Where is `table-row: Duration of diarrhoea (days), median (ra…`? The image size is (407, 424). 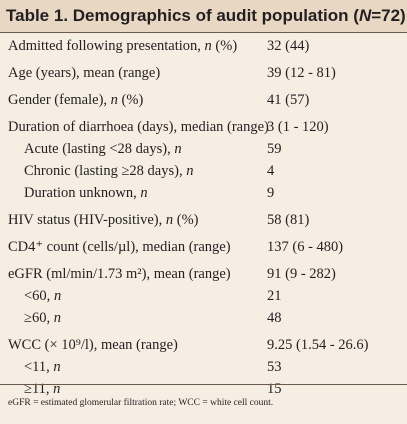
table-row: Duration of diarrhoea (days), median (ra… is located at coordinates (203, 127).